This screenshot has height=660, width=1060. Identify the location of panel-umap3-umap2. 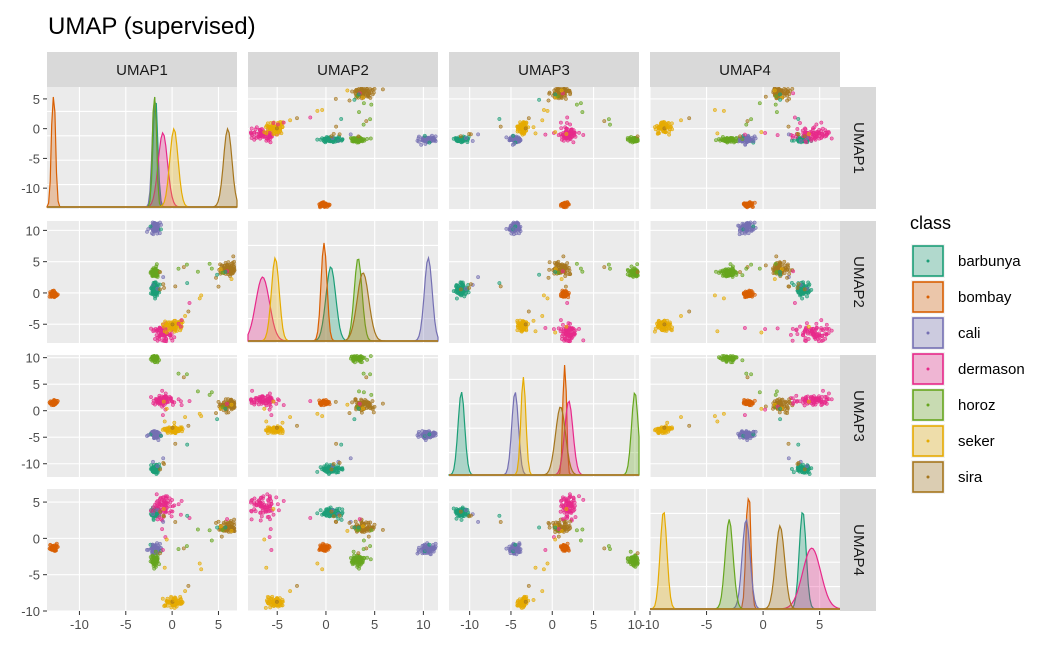
(343, 415).